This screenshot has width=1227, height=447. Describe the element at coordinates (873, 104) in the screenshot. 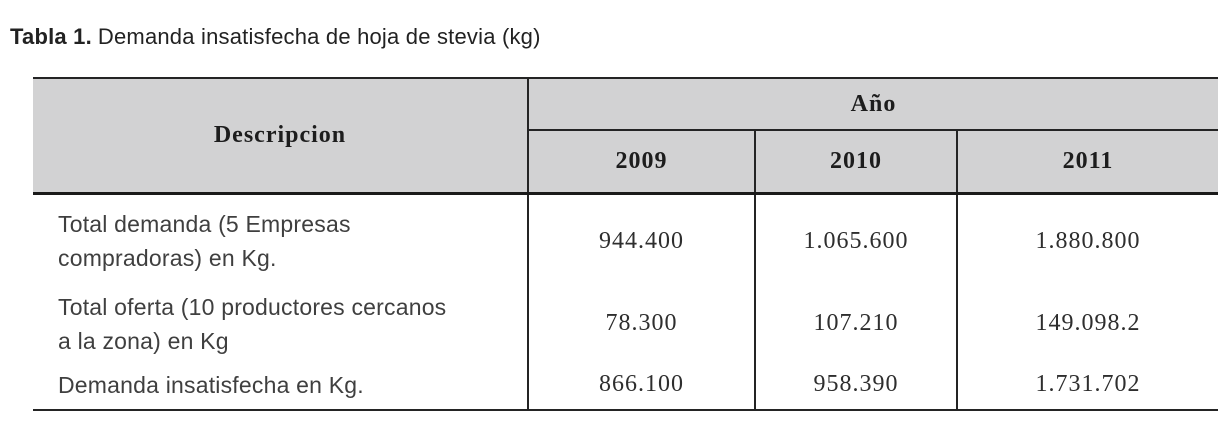

I see `column-header-ano: Año` at that location.